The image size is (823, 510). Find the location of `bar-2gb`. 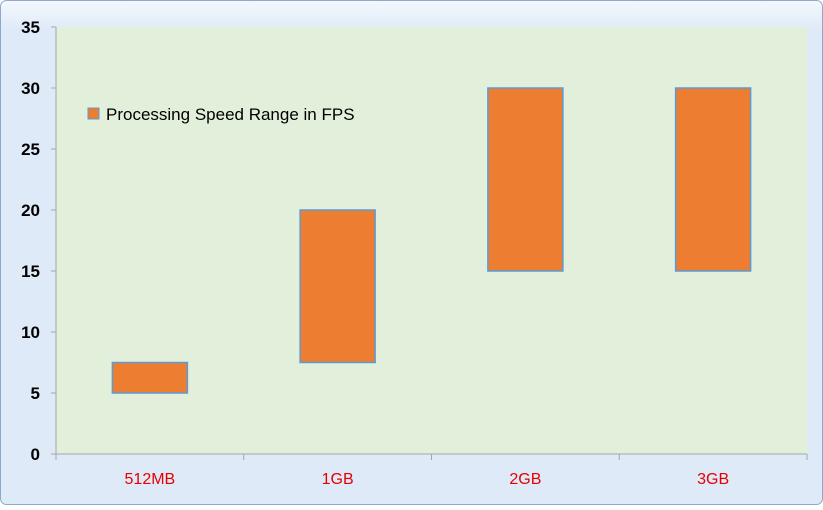

bar-2gb is located at coordinates (525, 179).